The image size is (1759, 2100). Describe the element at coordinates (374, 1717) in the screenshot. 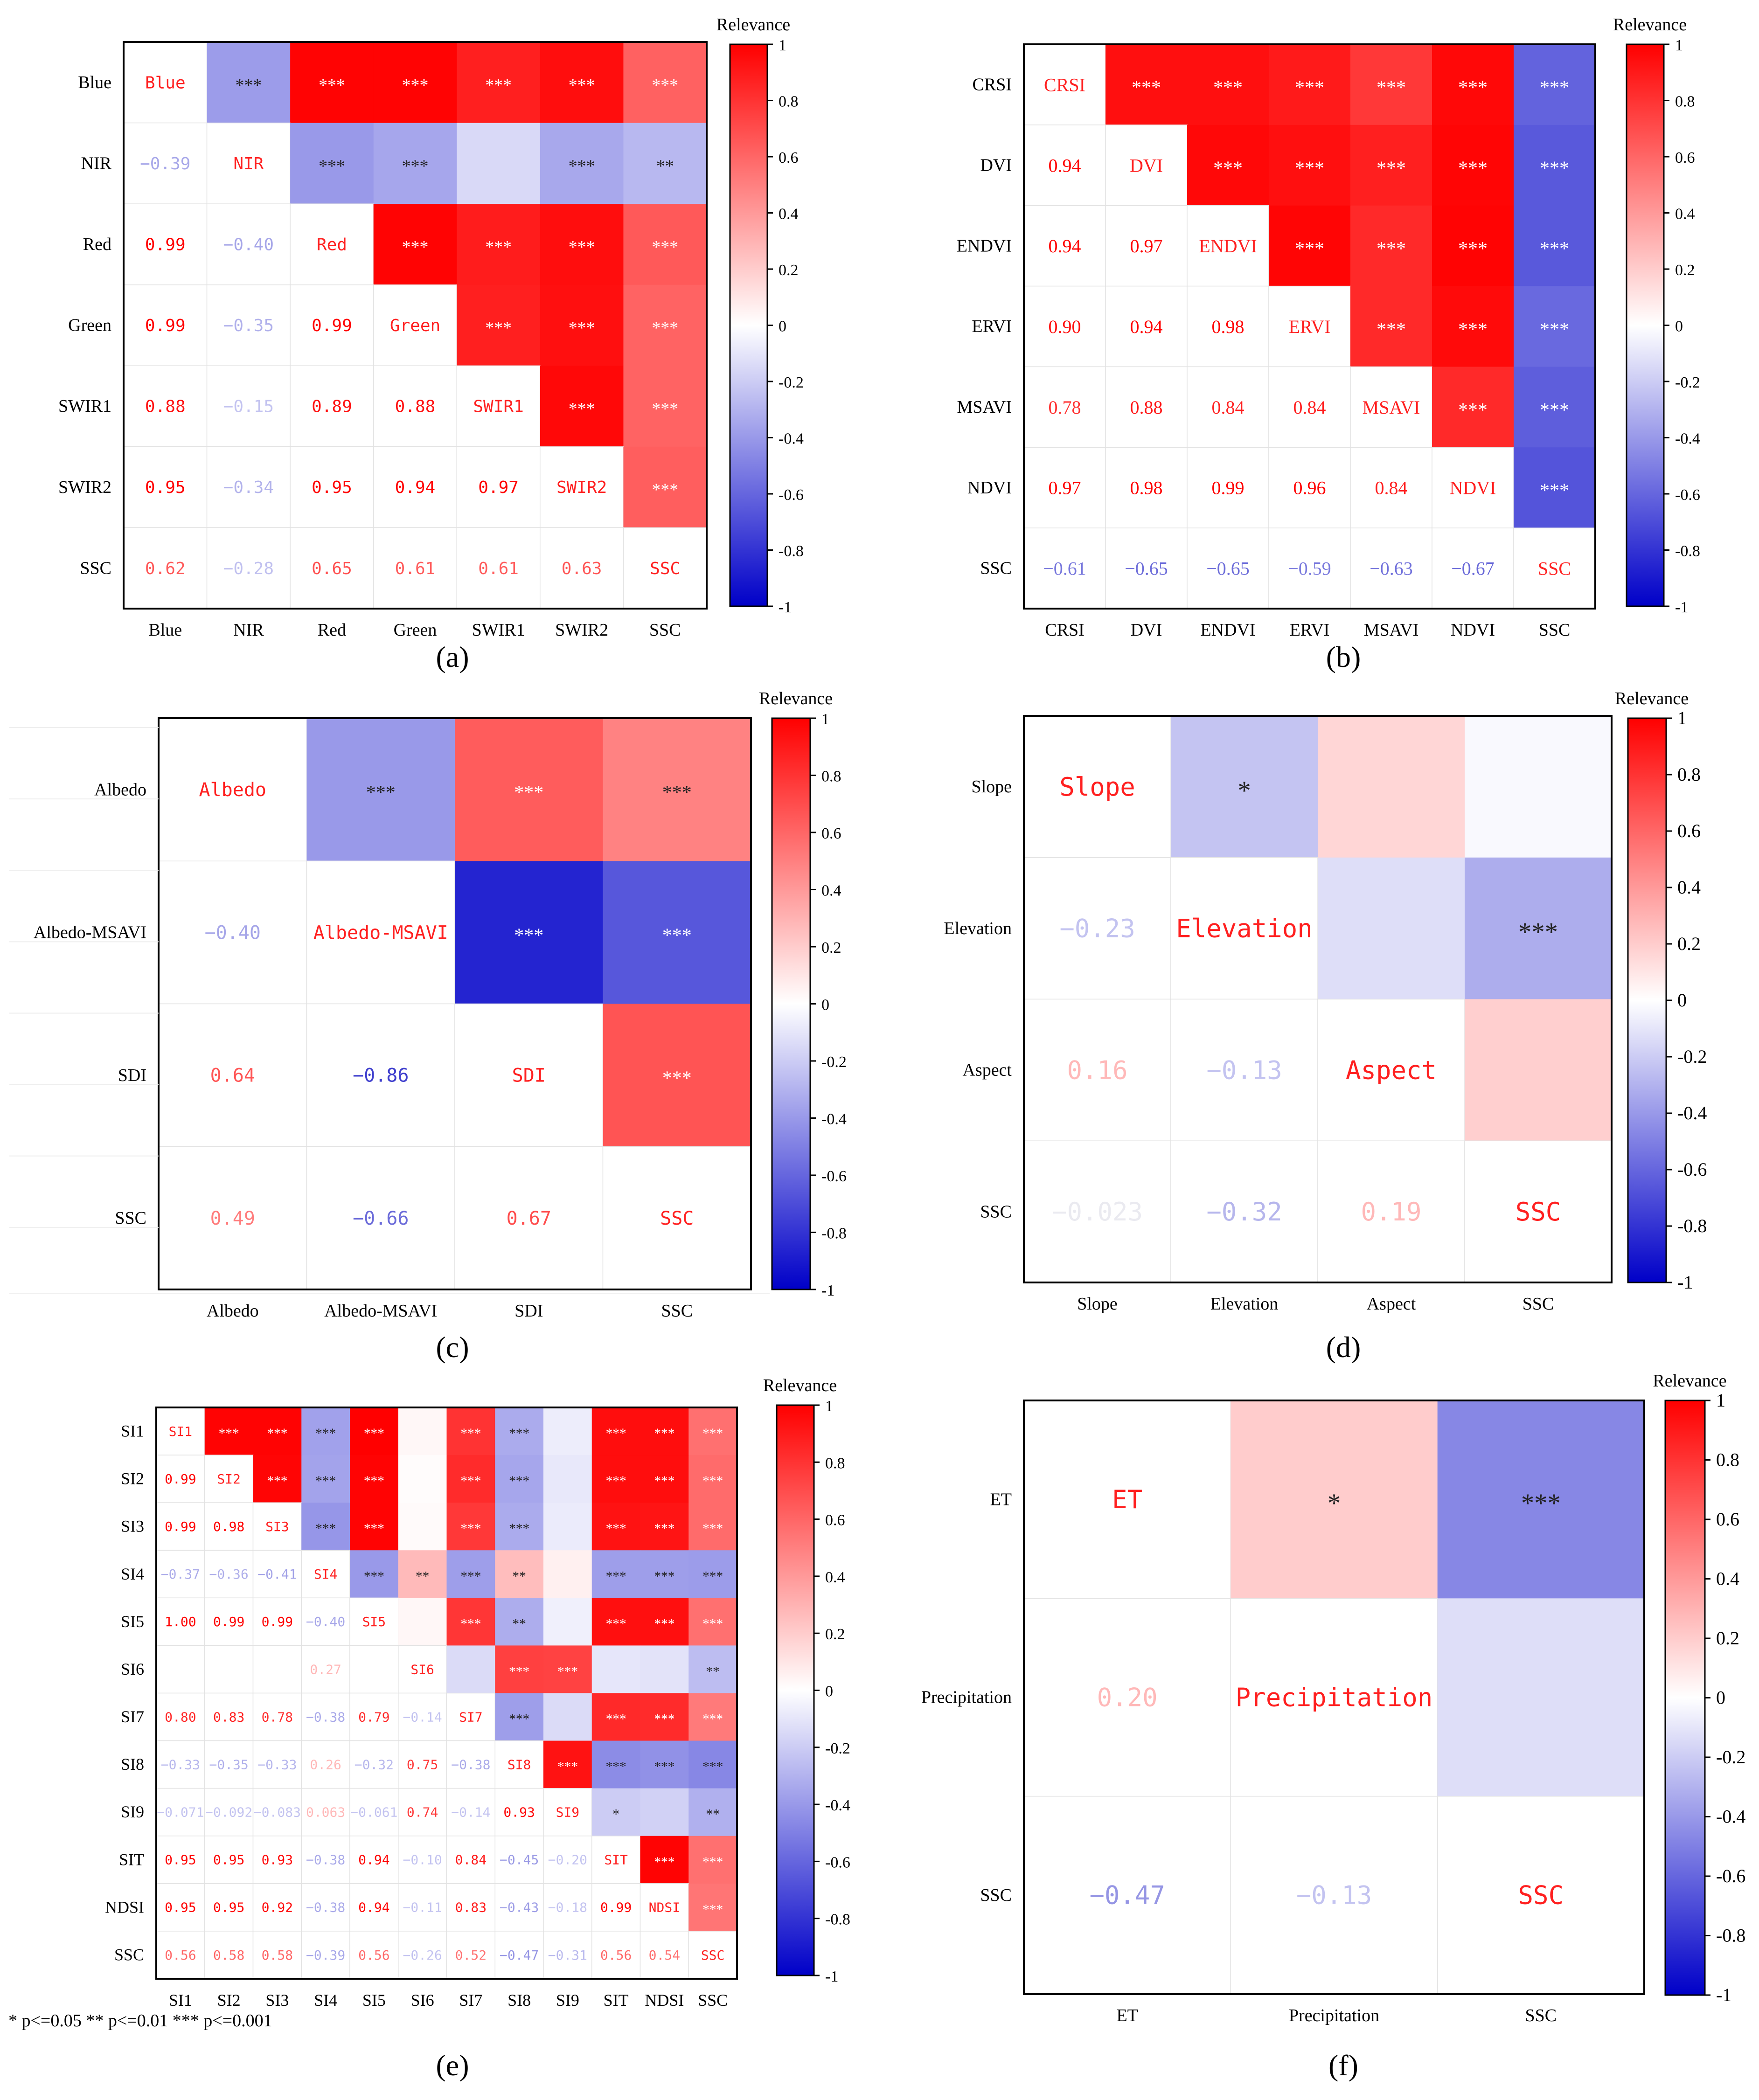

I see `correlation-value: 0.79` at that location.